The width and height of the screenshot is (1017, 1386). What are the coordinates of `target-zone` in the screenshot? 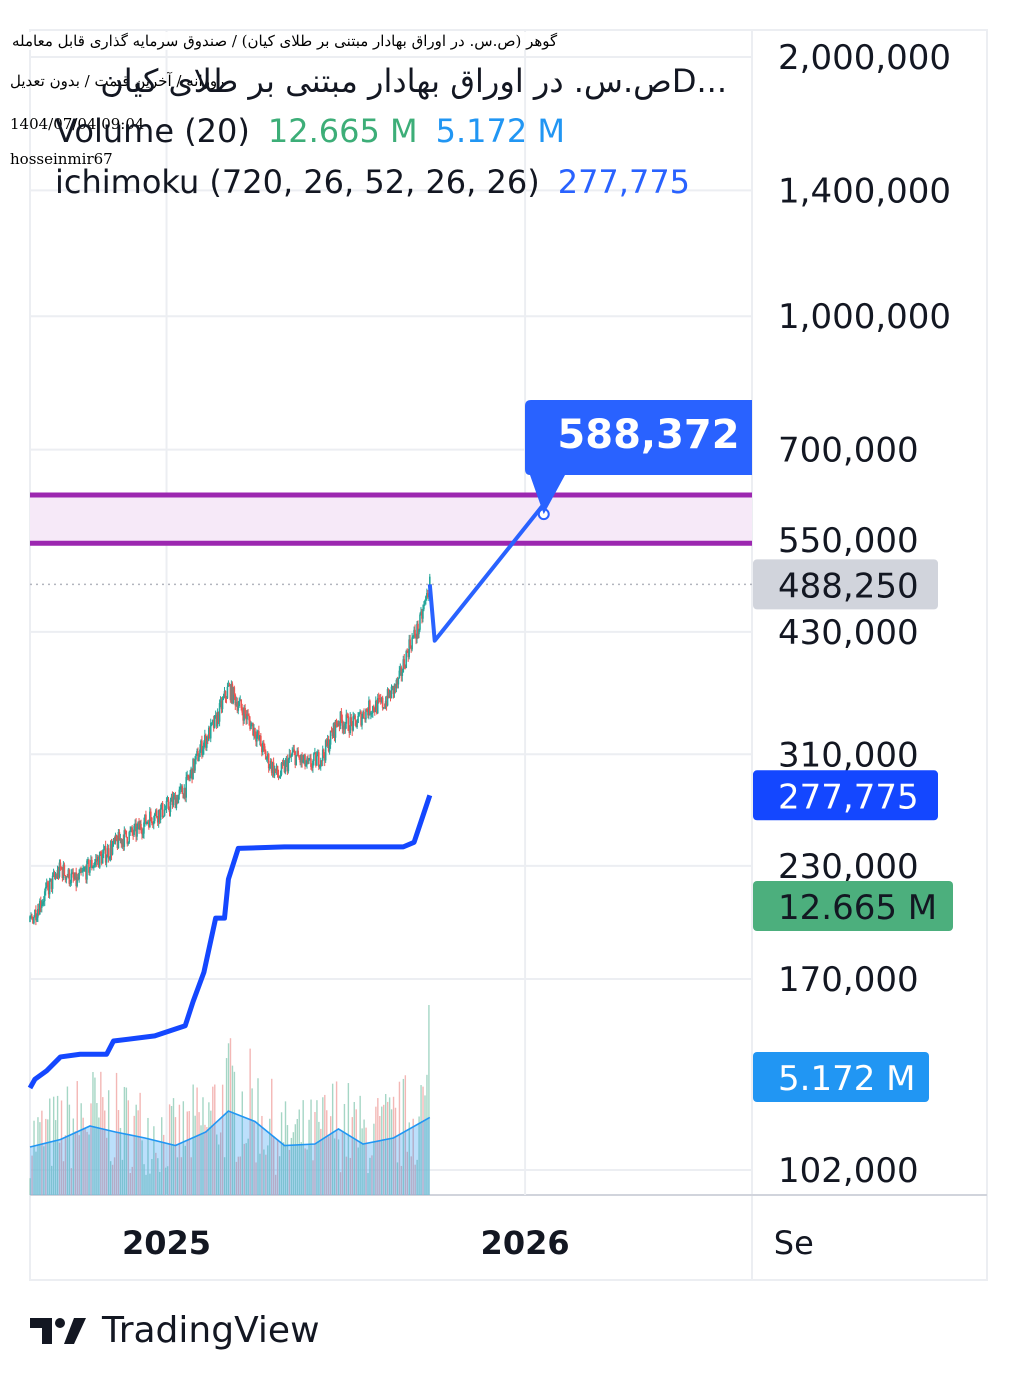 It's located at (391, 519).